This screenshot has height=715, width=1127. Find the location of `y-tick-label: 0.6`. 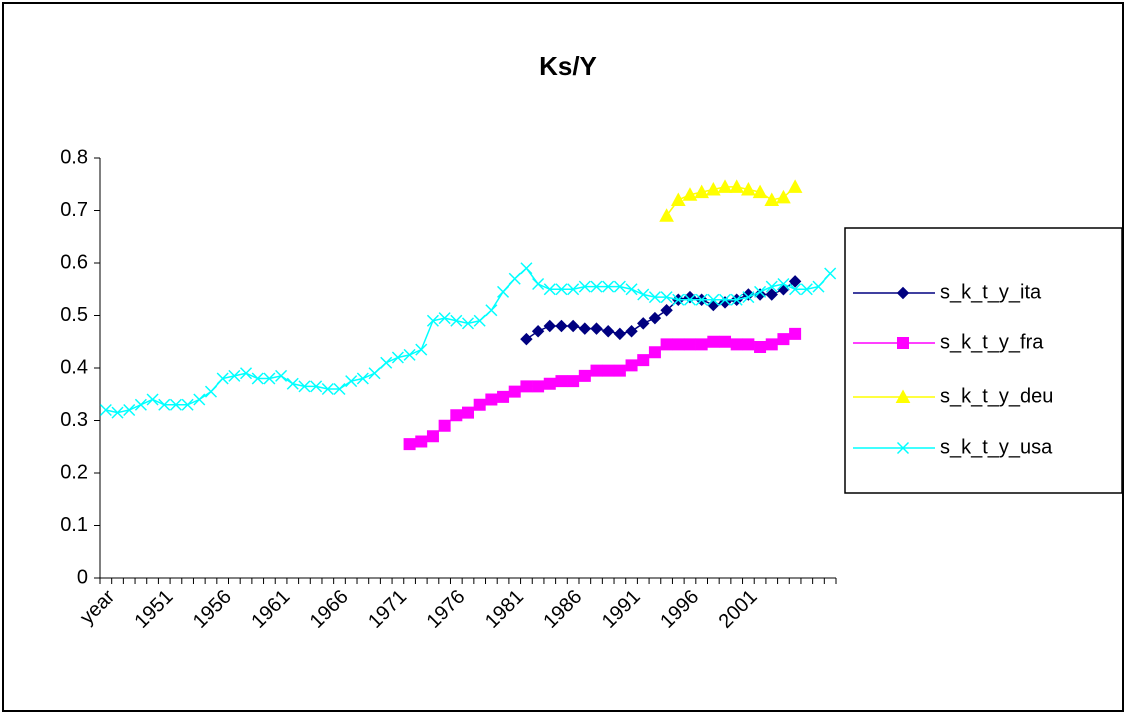

y-tick-label: 0.6 is located at coordinates (74, 262).